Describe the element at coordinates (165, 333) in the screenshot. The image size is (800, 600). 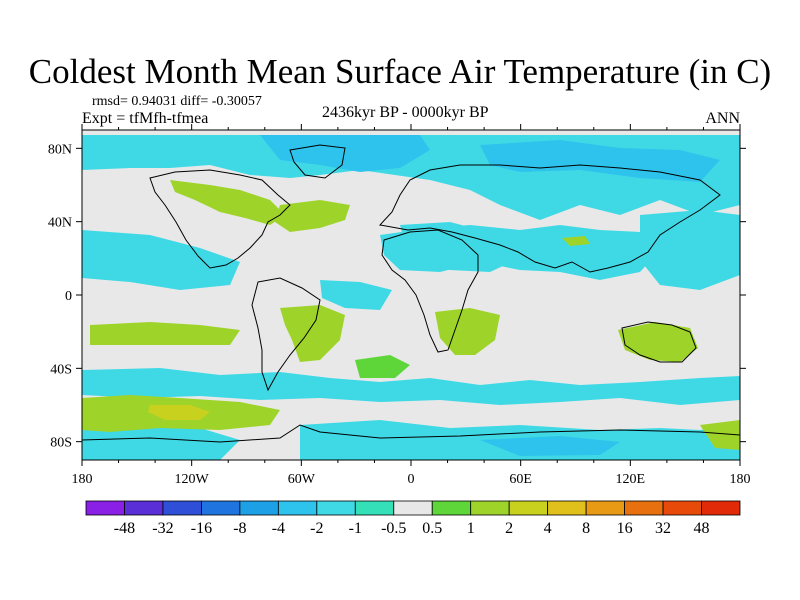
I see `southeast-pacific-warm-patch` at that location.